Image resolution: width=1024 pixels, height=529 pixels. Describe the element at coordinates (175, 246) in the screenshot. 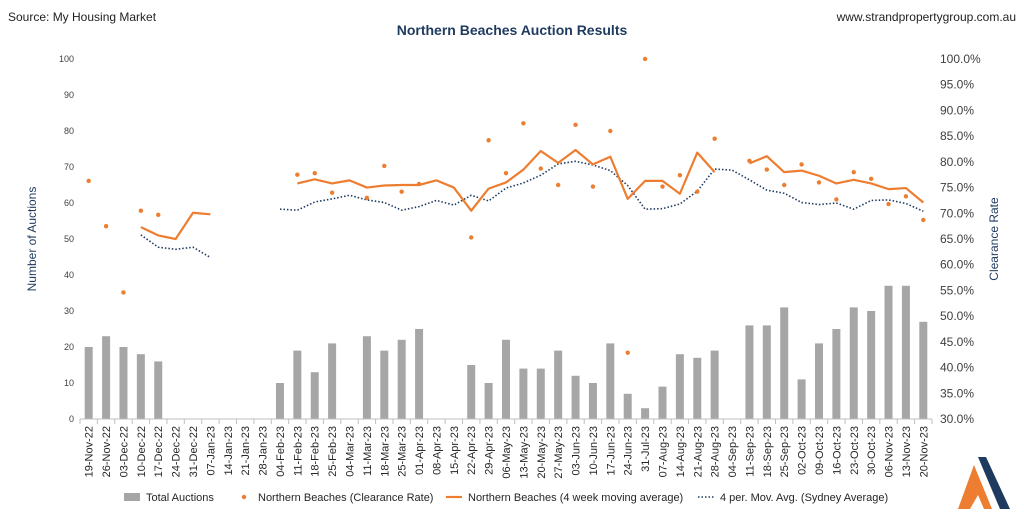

I see `line-sydney-average` at that location.